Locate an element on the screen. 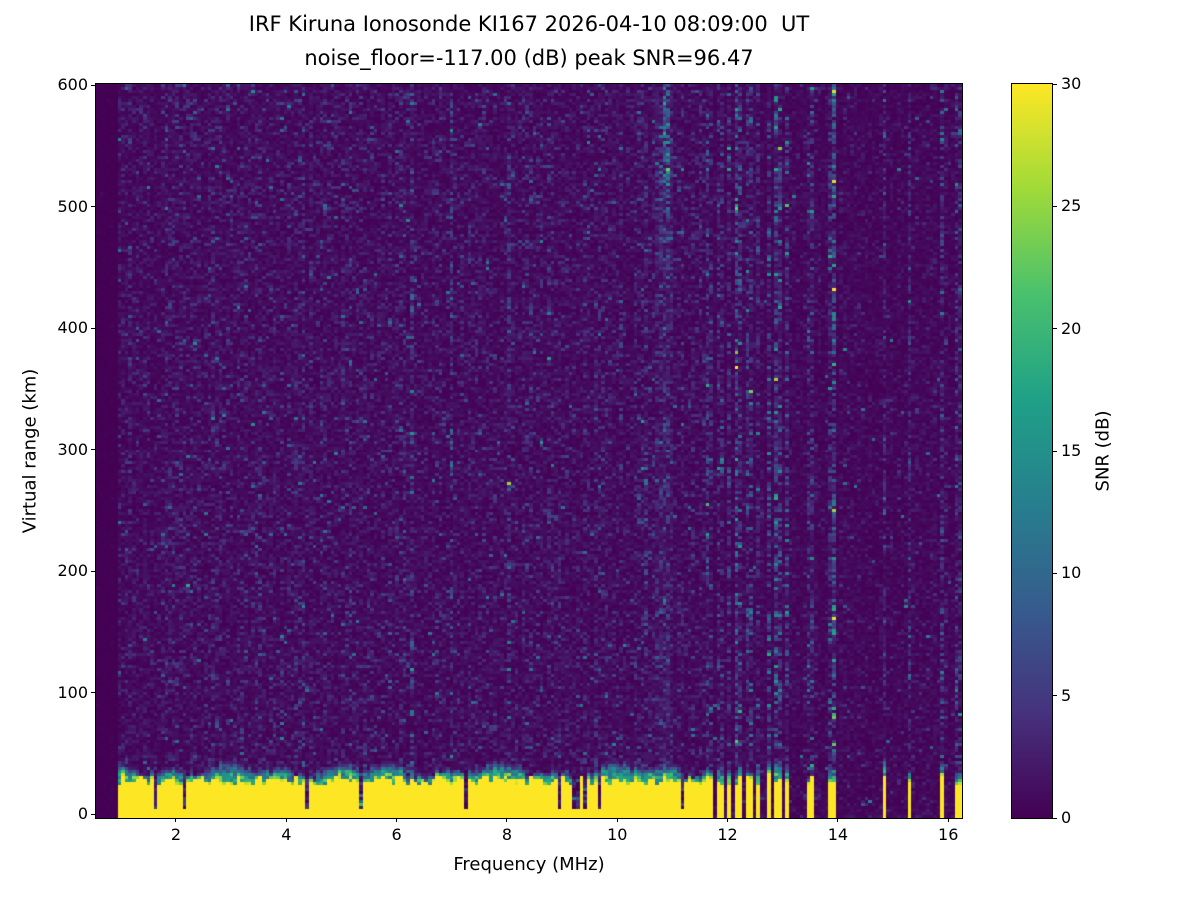 The width and height of the screenshot is (1200, 900). colorbar-tick-label: 30 is located at coordinates (1071, 83).